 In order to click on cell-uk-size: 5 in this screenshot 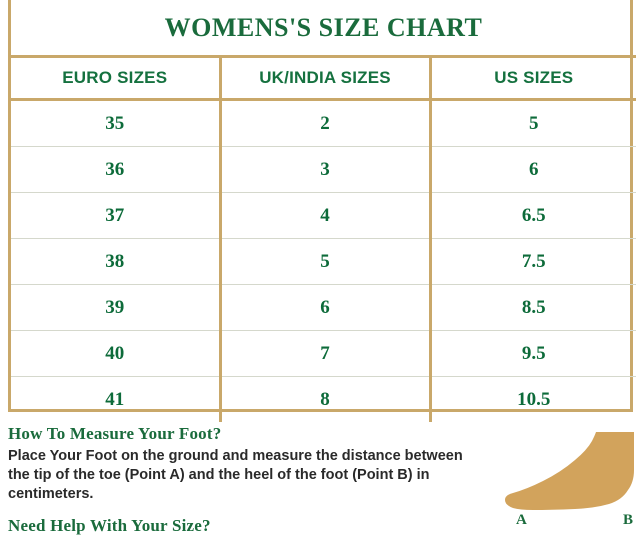, I will do `click(326, 261)`.